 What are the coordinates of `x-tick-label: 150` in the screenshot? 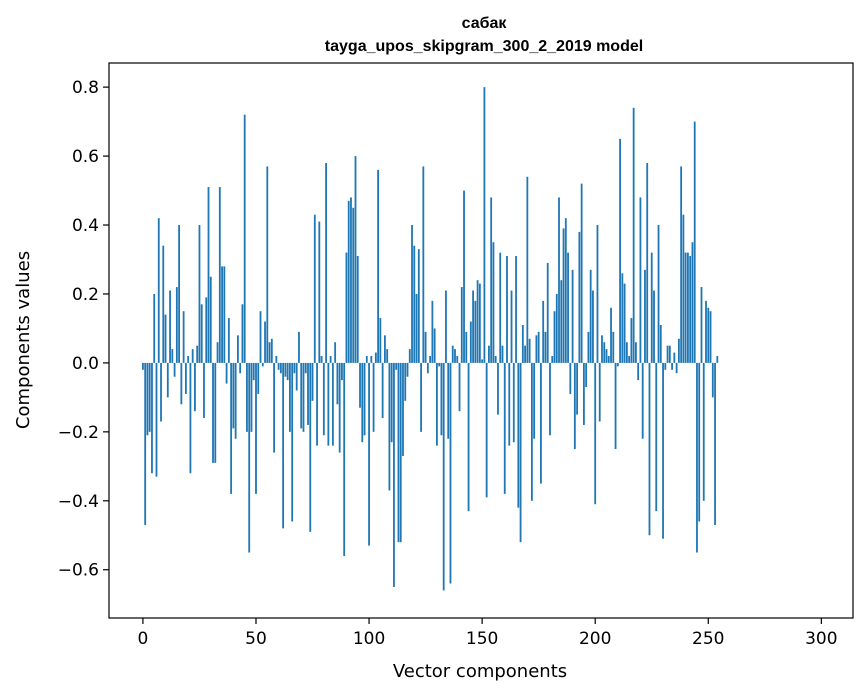 It's located at (482, 639).